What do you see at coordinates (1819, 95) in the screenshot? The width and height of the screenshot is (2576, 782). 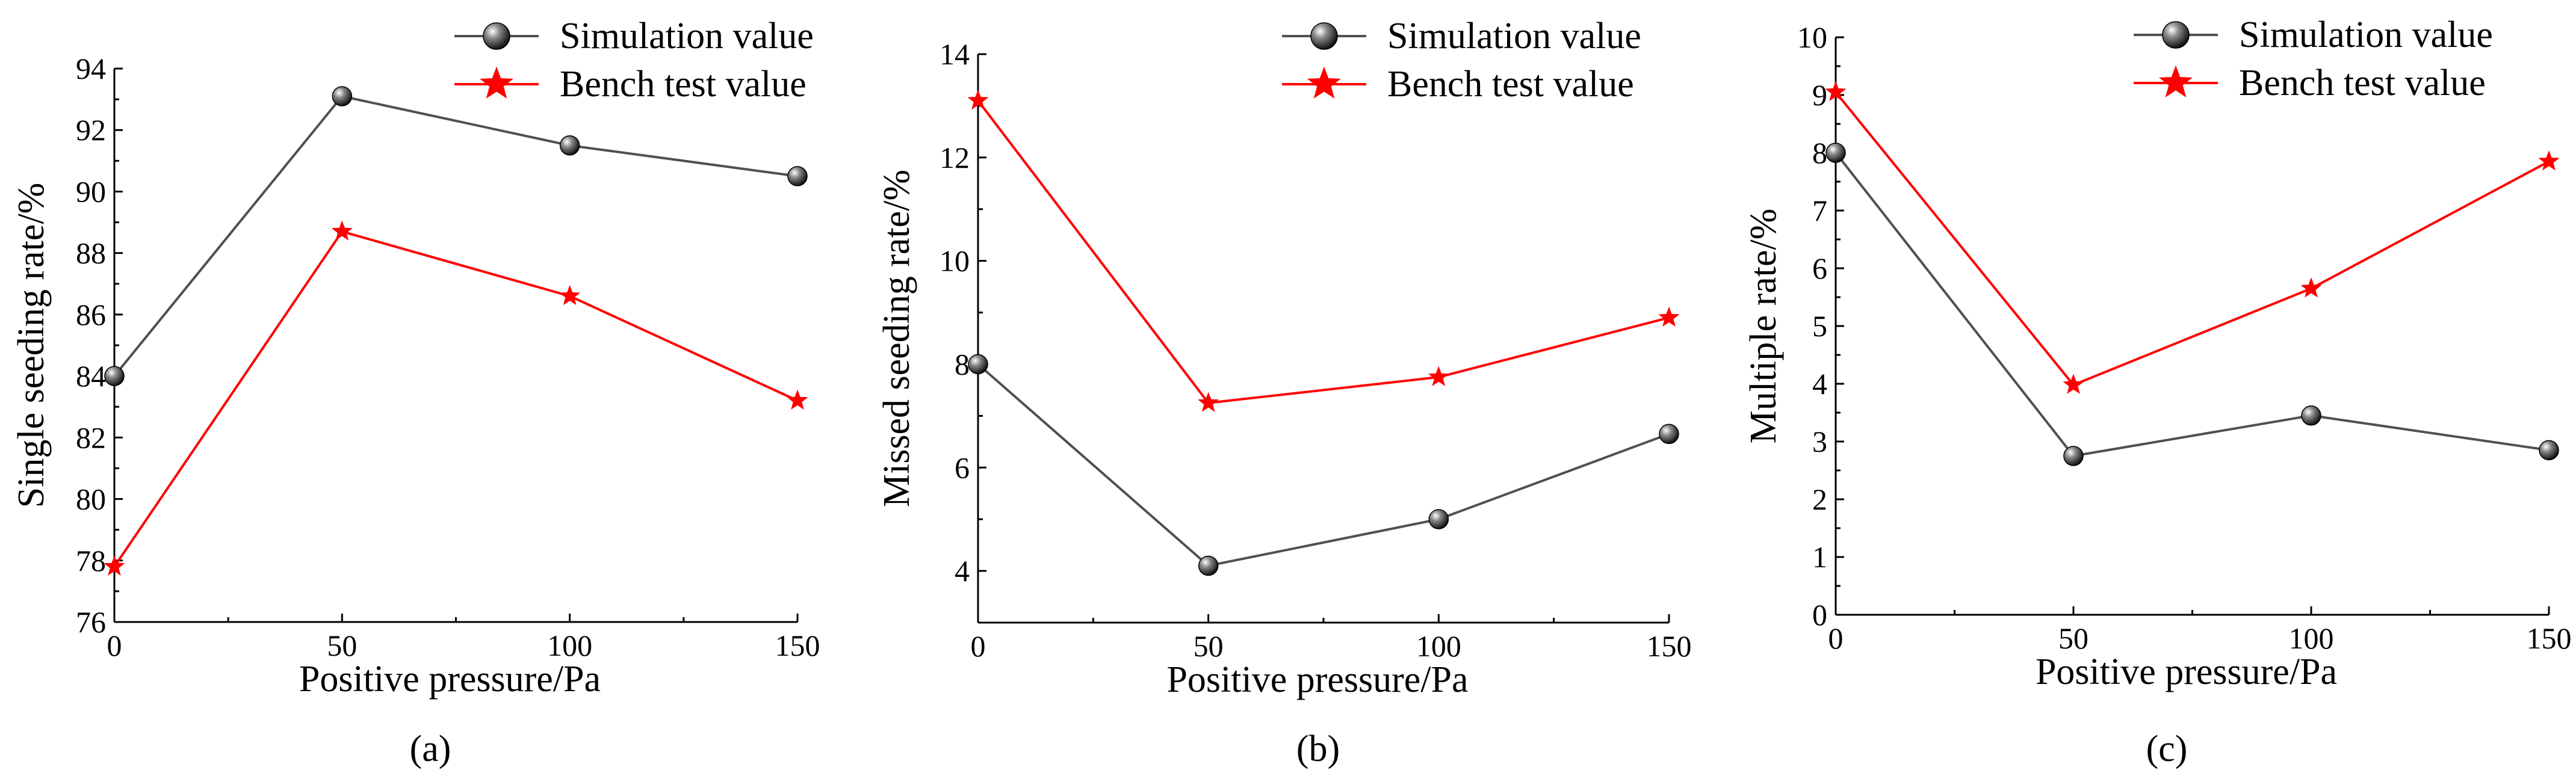 I see `y-tick-label: 9` at bounding box center [1819, 95].